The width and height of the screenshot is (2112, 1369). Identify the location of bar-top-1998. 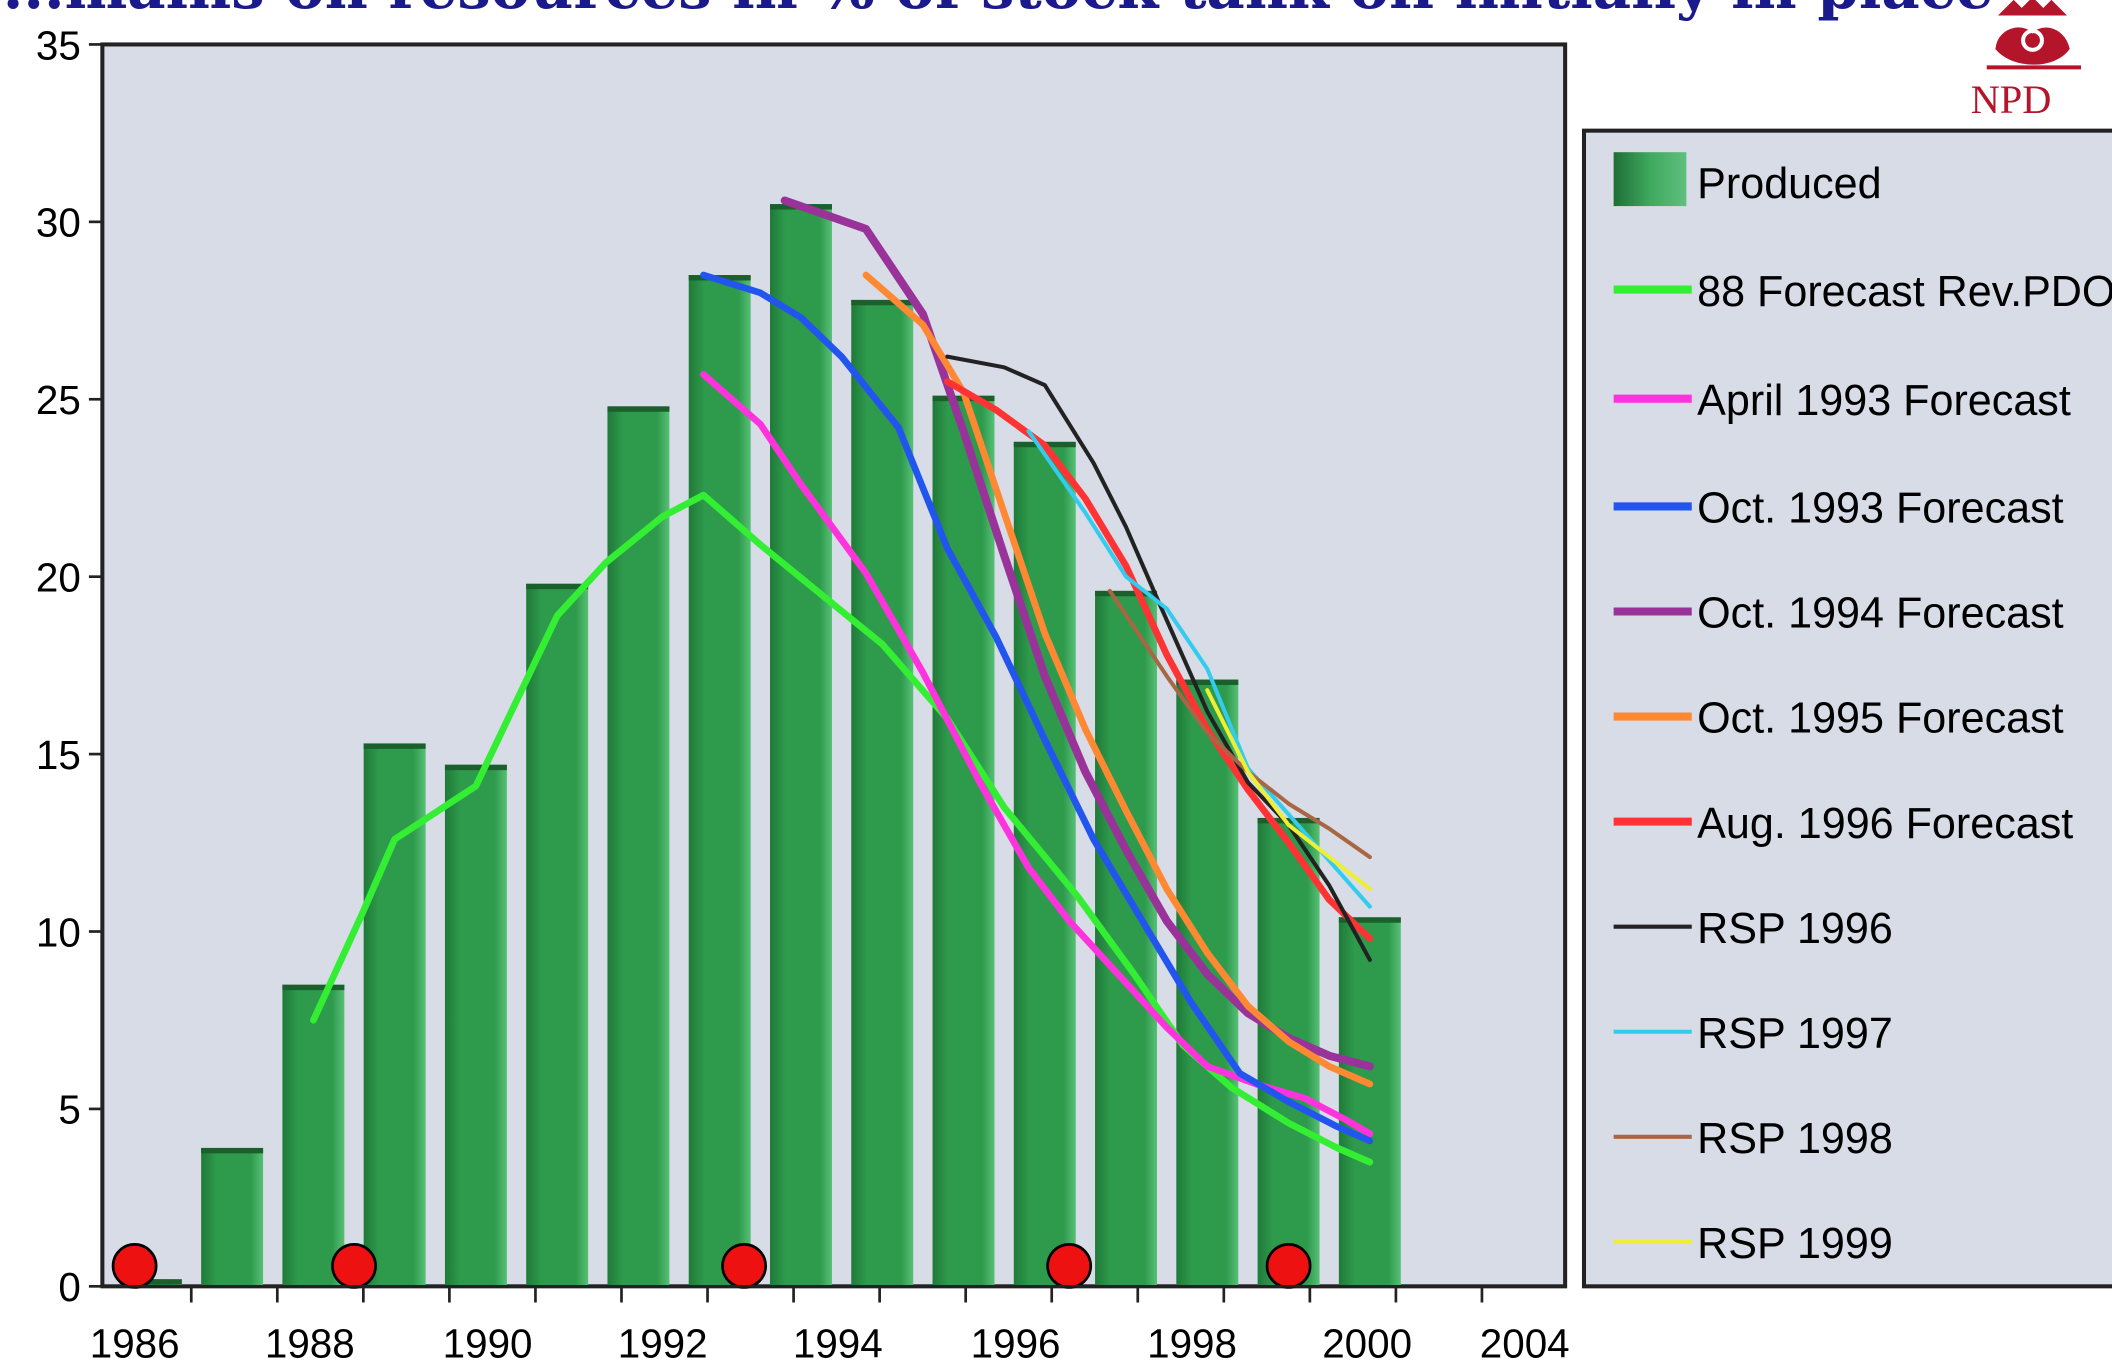
(1126, 593).